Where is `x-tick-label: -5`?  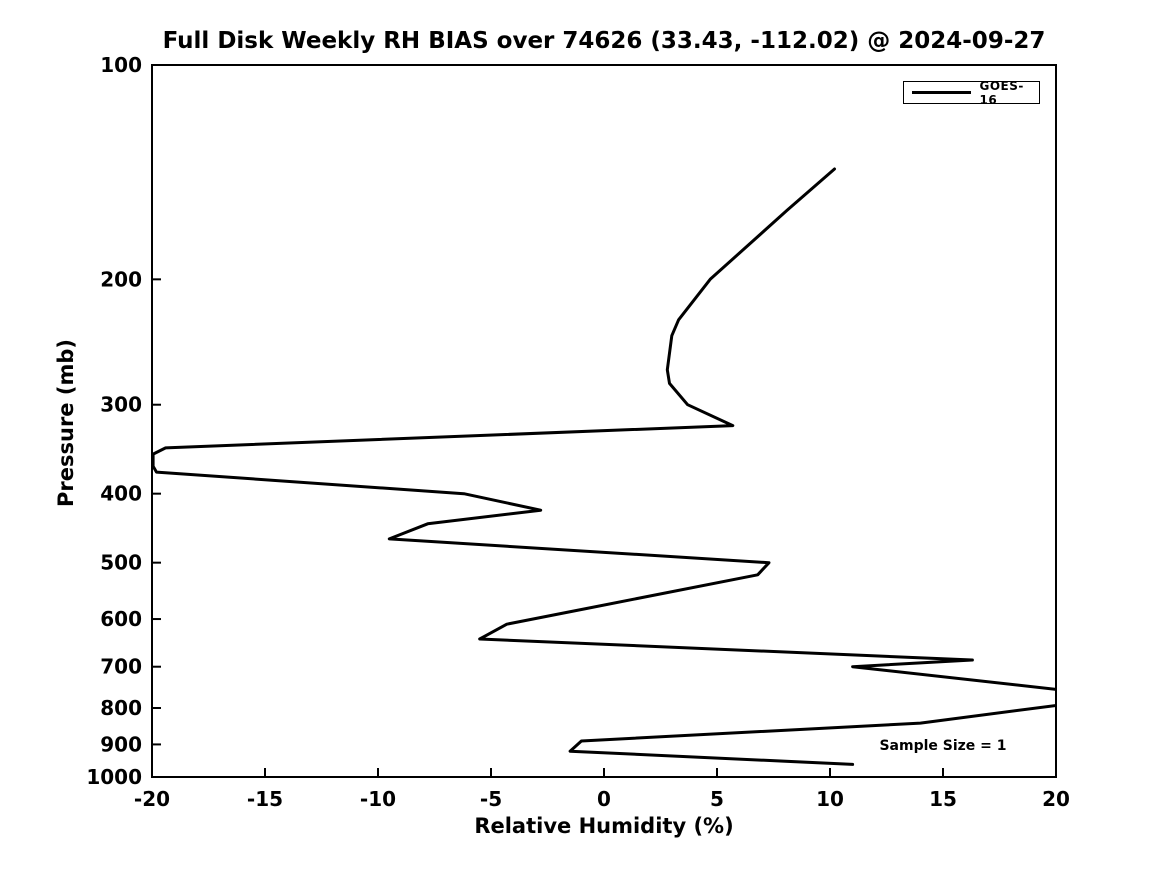
x-tick-label: -5 is located at coordinates (491, 799).